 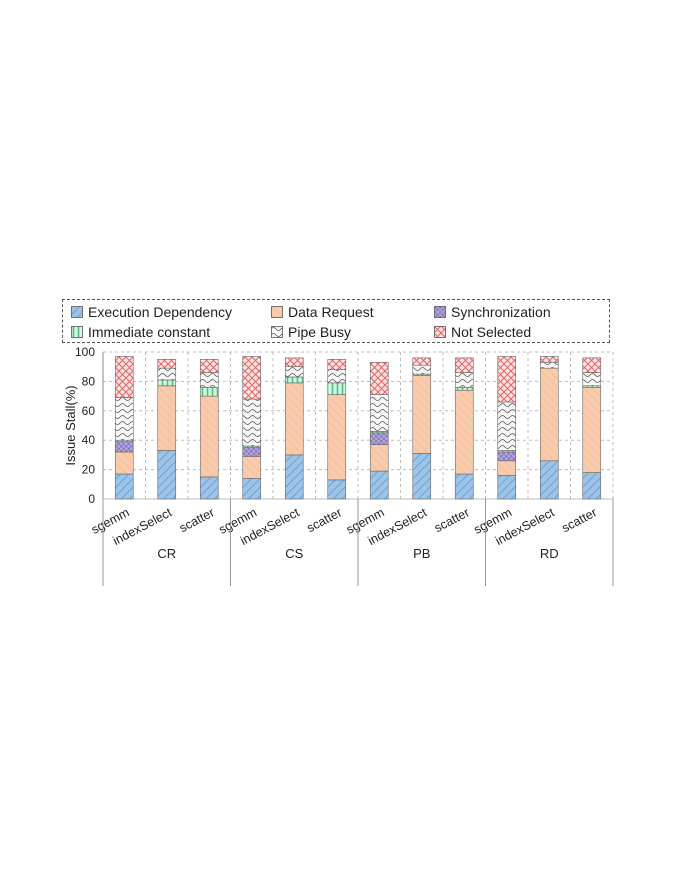 I want to click on legend-label: Not Selected, so click(x=491, y=332).